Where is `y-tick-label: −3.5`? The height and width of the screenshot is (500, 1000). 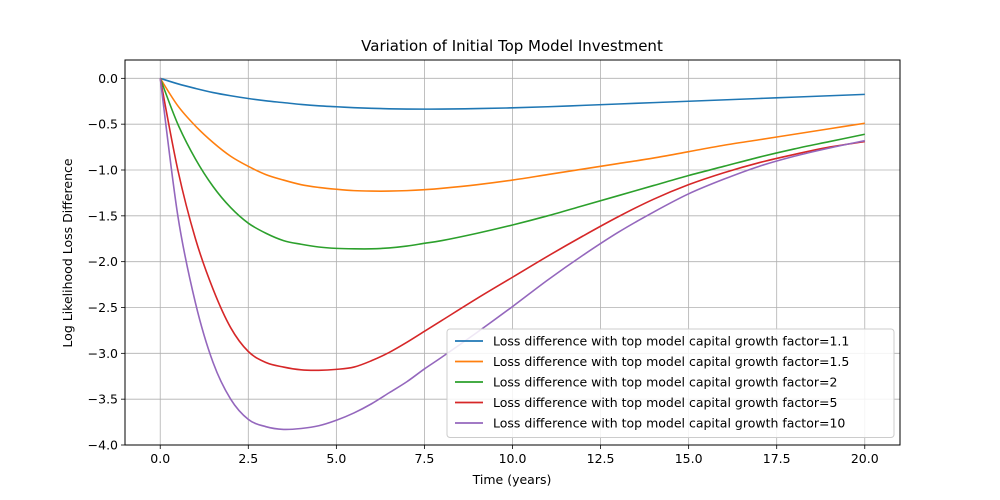
y-tick-label: −3.5 is located at coordinates (103, 399).